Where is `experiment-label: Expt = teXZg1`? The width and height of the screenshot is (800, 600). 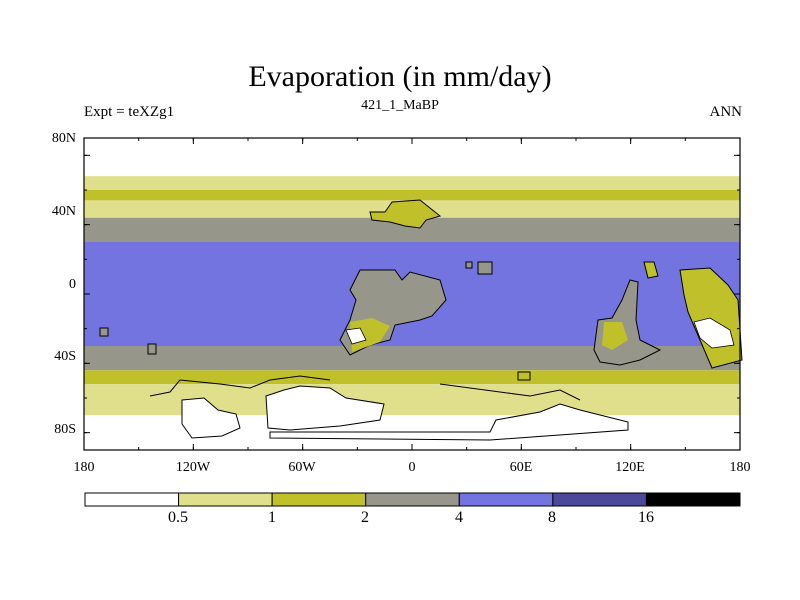 experiment-label: Expt = teXZg1 is located at coordinates (129, 112).